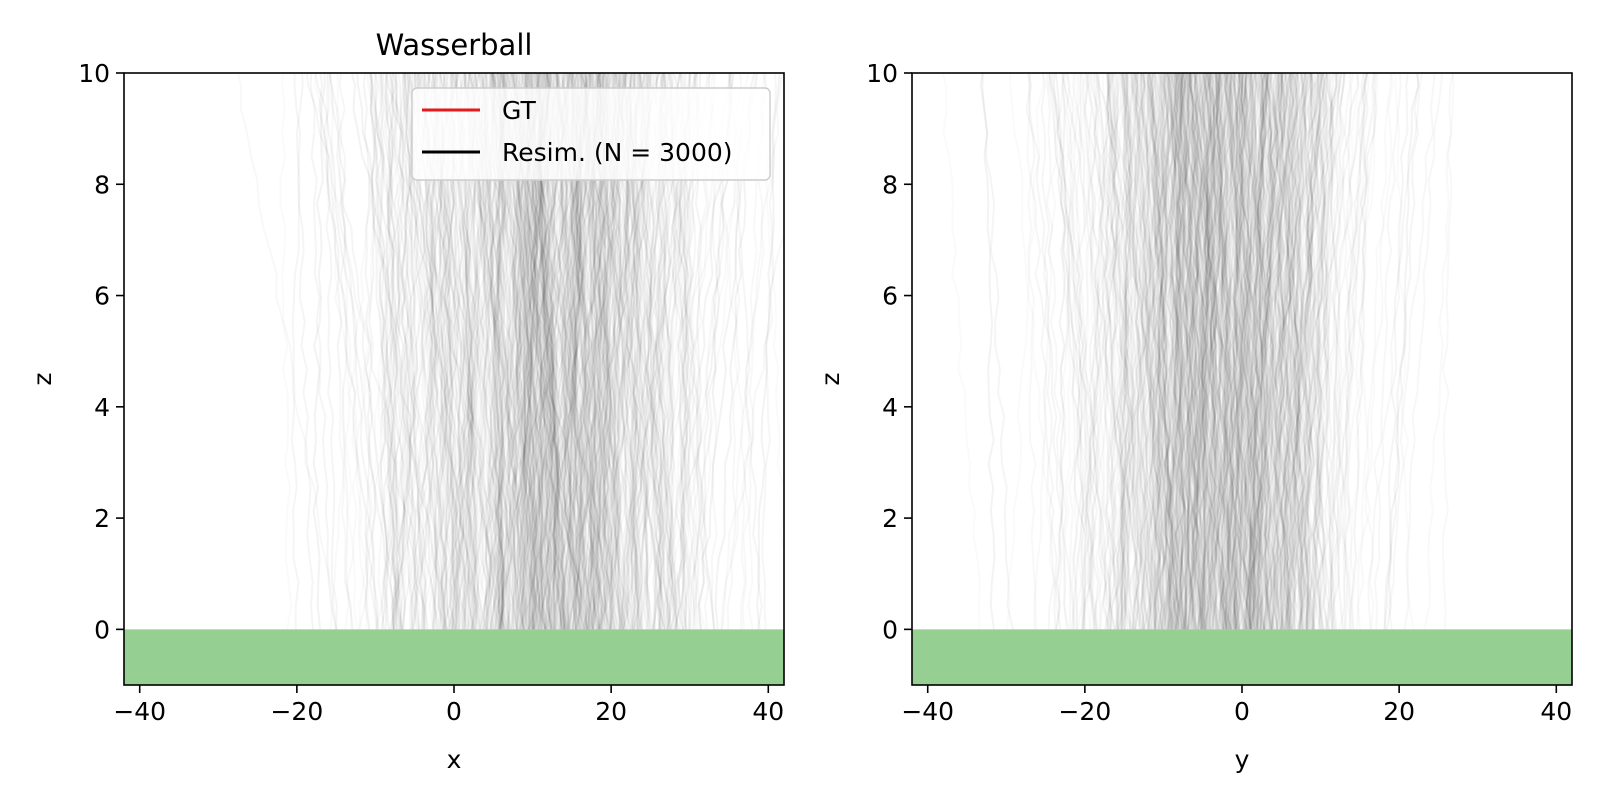 This screenshot has height=800, width=1600. I want to click on x-tick-label: 40, so click(1556, 711).